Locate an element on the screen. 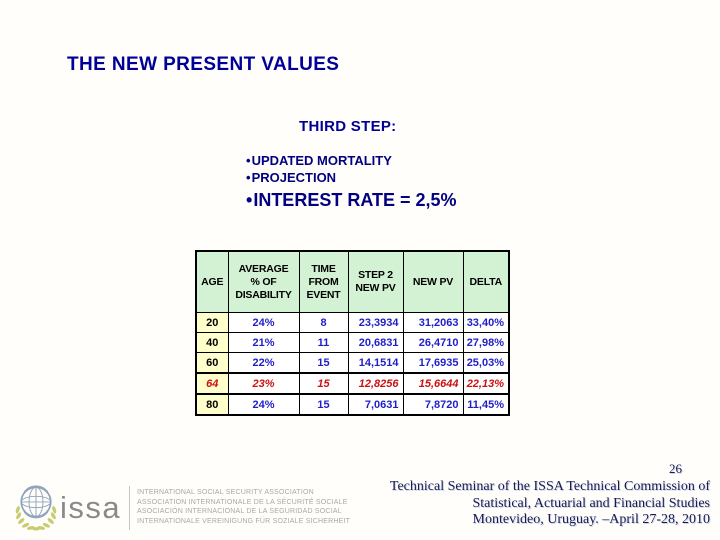 Image resolution: width=720 pixels, height=540 pixels. cell-age: 80 is located at coordinates (212, 404).